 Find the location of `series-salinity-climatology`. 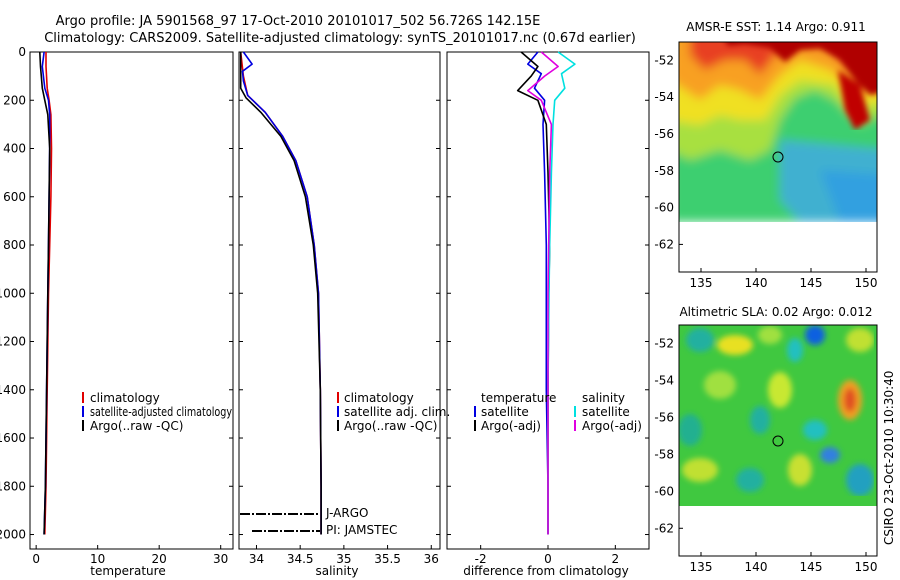

series-salinity-climatology is located at coordinates (280, 293).